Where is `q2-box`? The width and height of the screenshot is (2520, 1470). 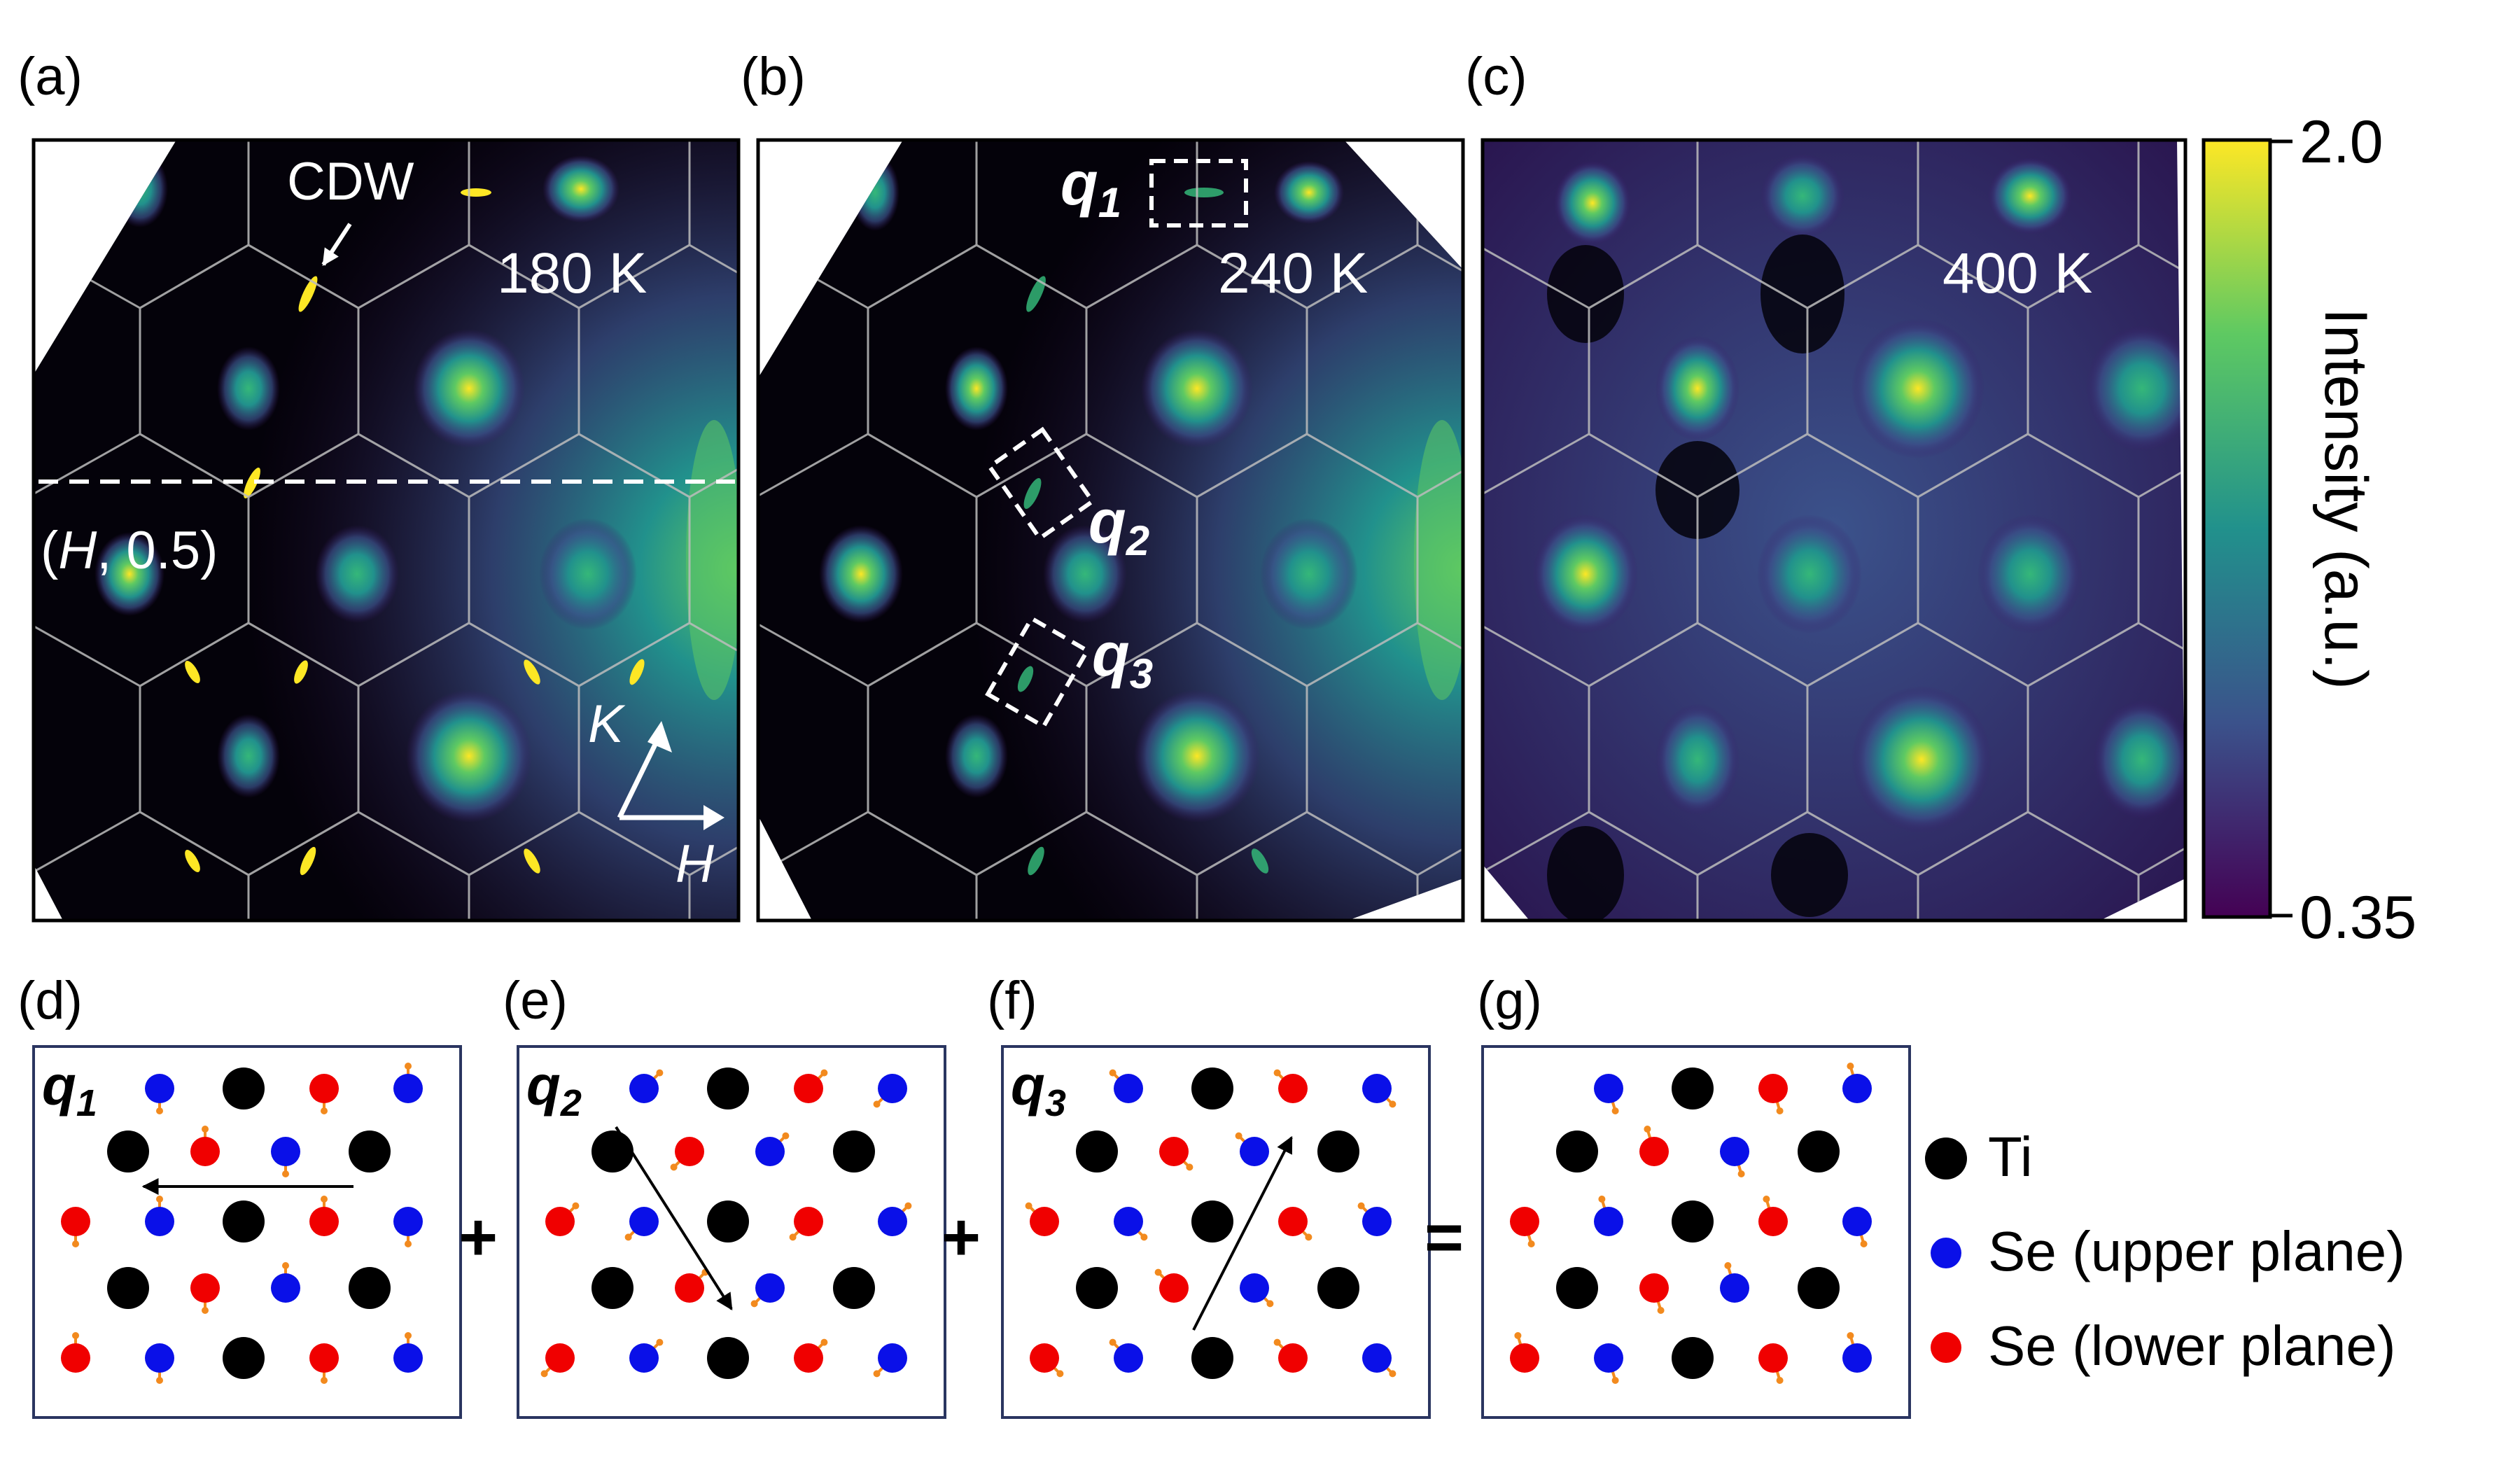
q2-box is located at coordinates (1041, 484).